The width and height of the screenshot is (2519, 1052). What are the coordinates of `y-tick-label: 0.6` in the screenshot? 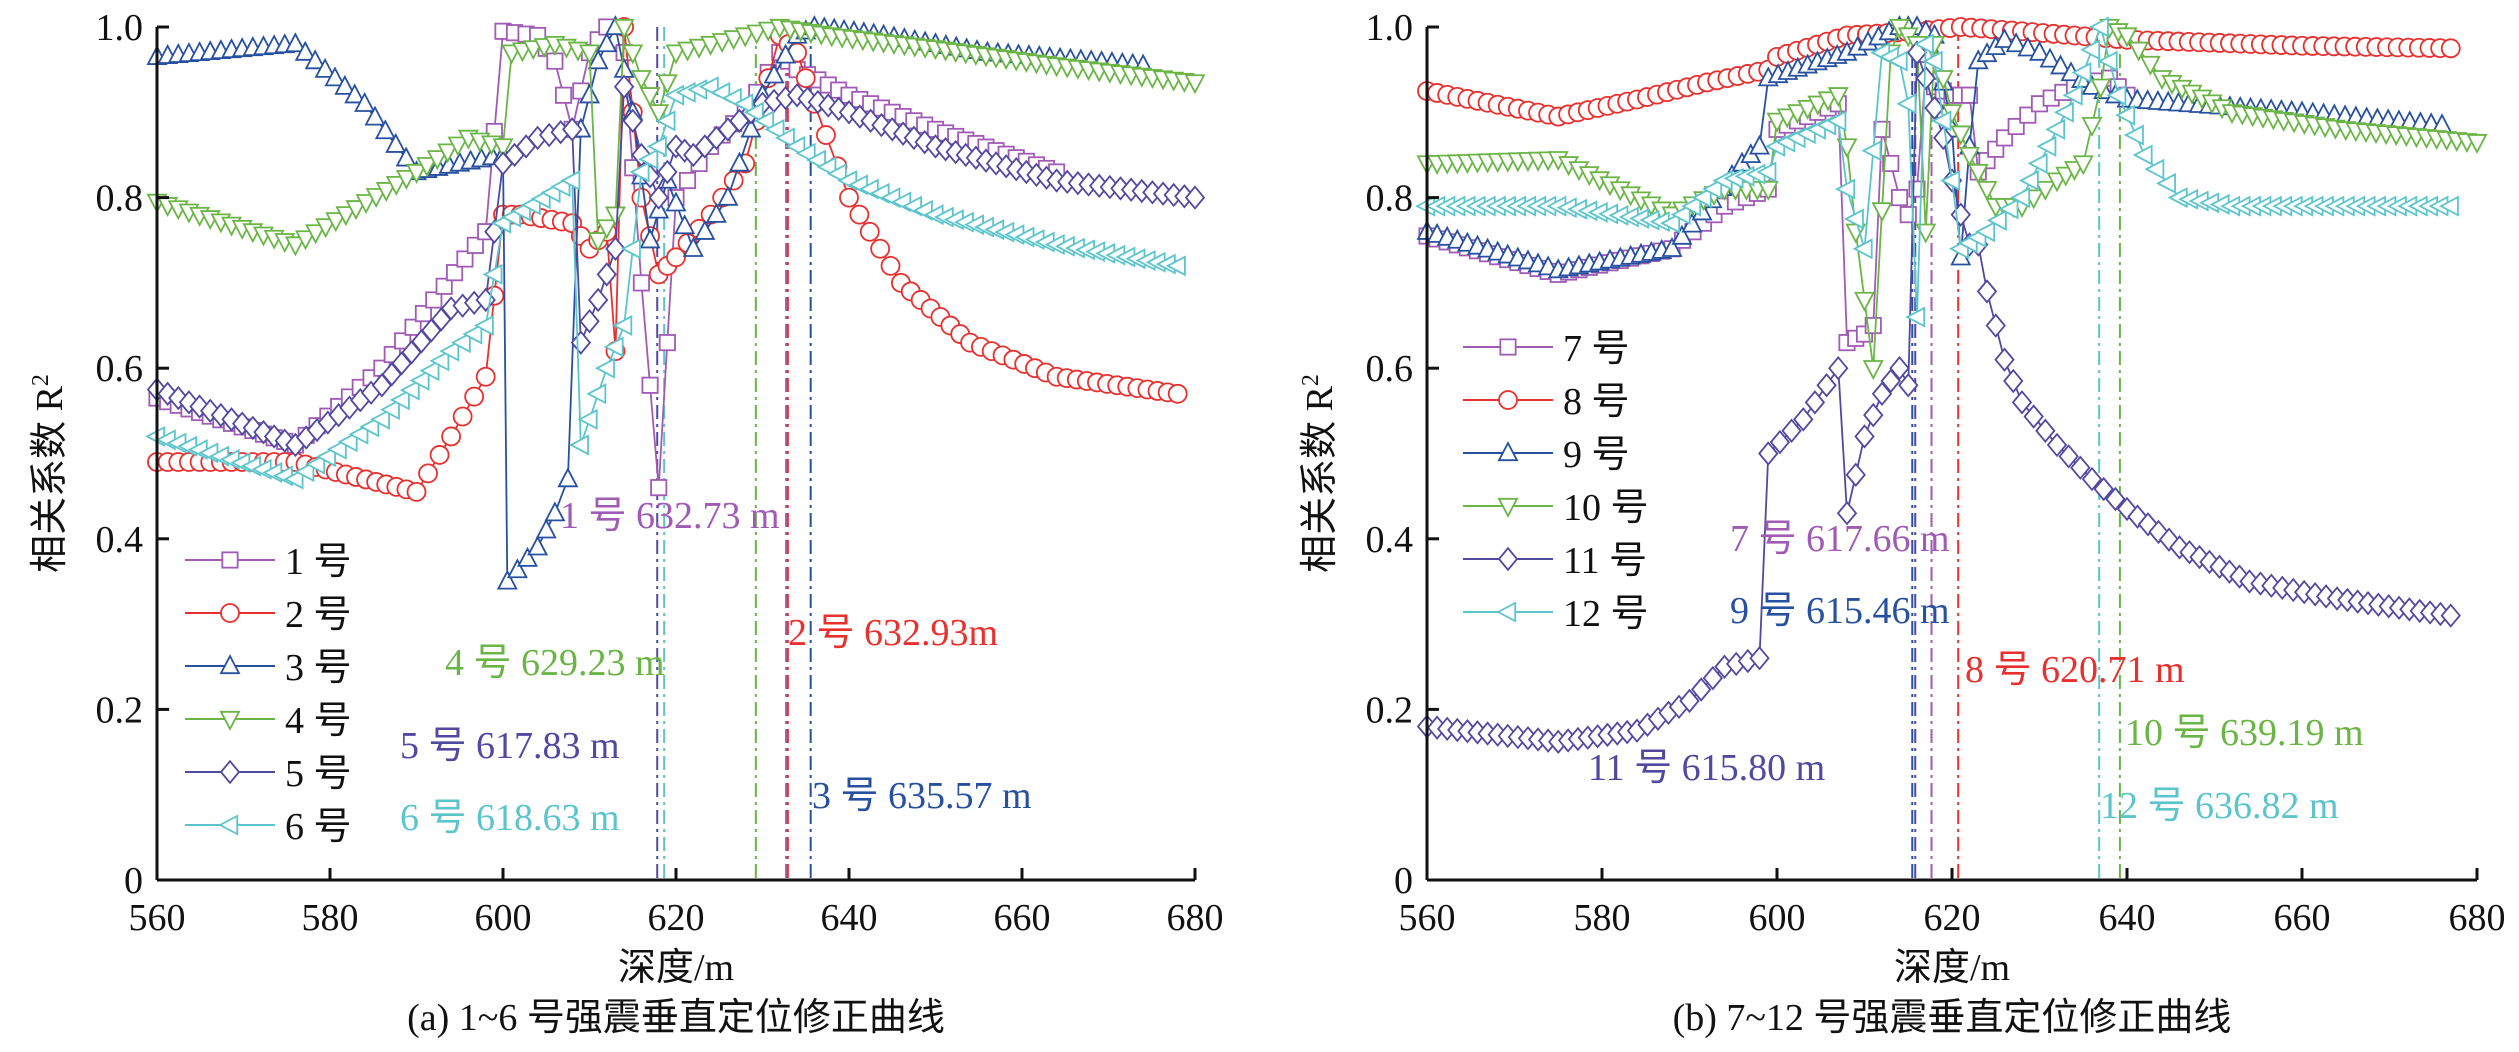 It's located at (120, 369).